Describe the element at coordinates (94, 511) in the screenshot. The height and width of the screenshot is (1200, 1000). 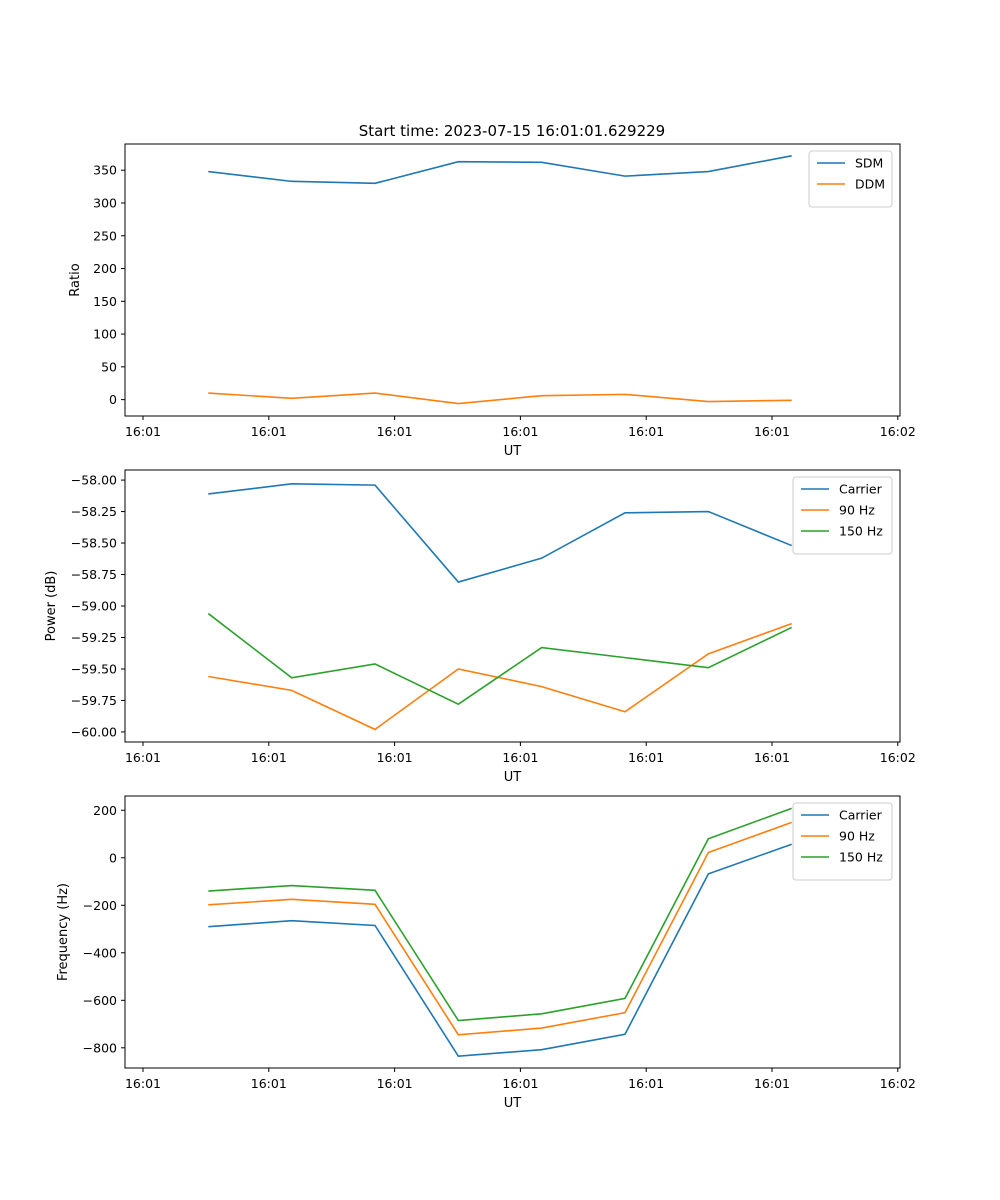
I see `power-y-tick-label: −58.25` at that location.